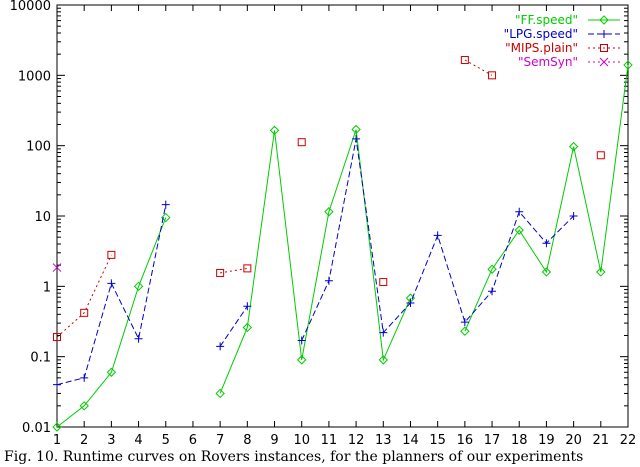 This screenshot has height=467, width=640. What do you see at coordinates (47, 287) in the screenshot?
I see `y-tick-label: 1` at bounding box center [47, 287].